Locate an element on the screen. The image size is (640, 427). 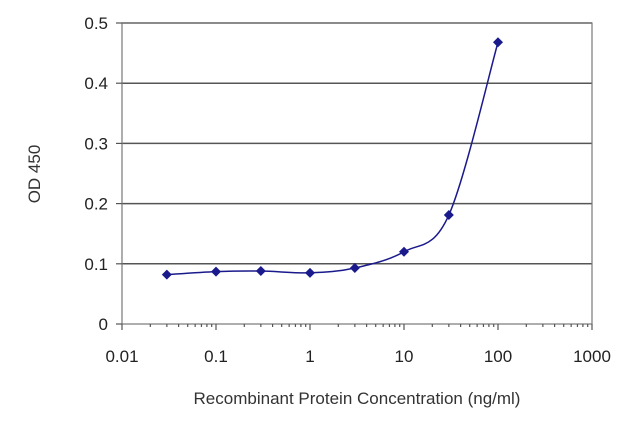
y-tick-label-2: 0.2 is located at coordinates (96, 204).